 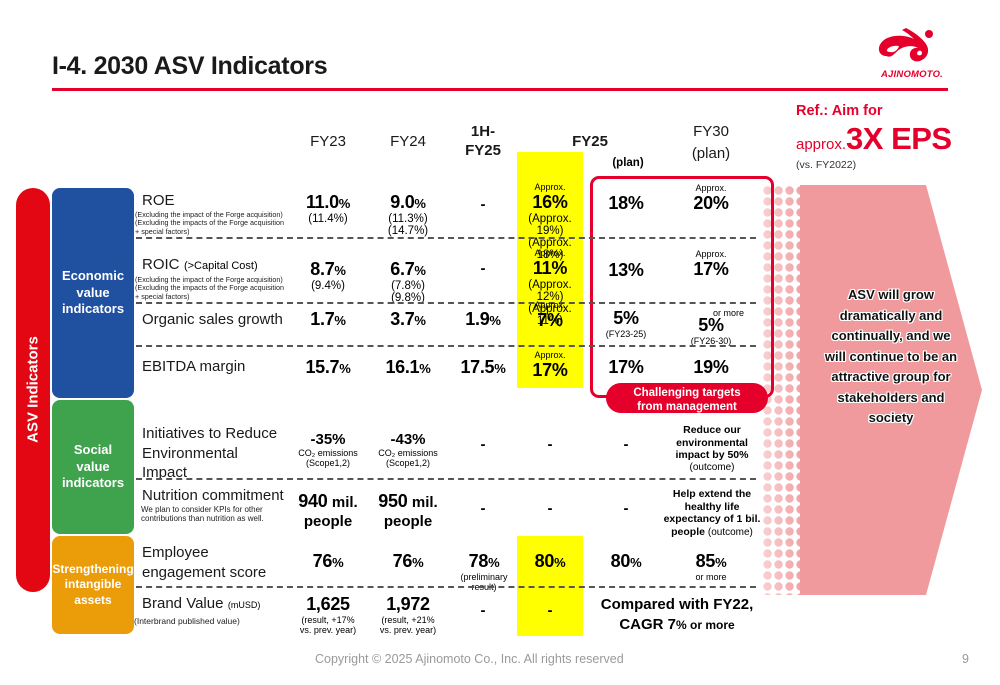 What do you see at coordinates (408, 630) in the screenshot?
I see `cell-brand-fy24-note2: vs. prev. year)` at bounding box center [408, 630].